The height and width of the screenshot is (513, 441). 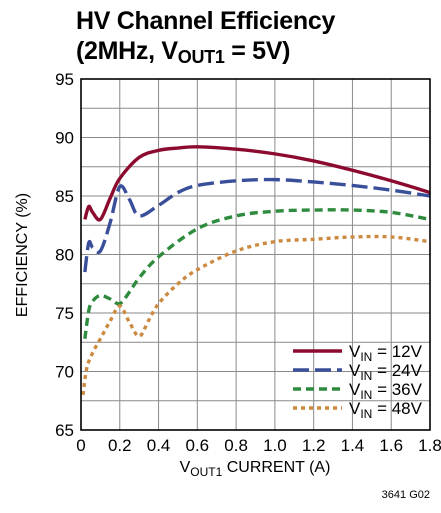 I want to click on x-tick-label: 0.2, so click(x=120, y=445).